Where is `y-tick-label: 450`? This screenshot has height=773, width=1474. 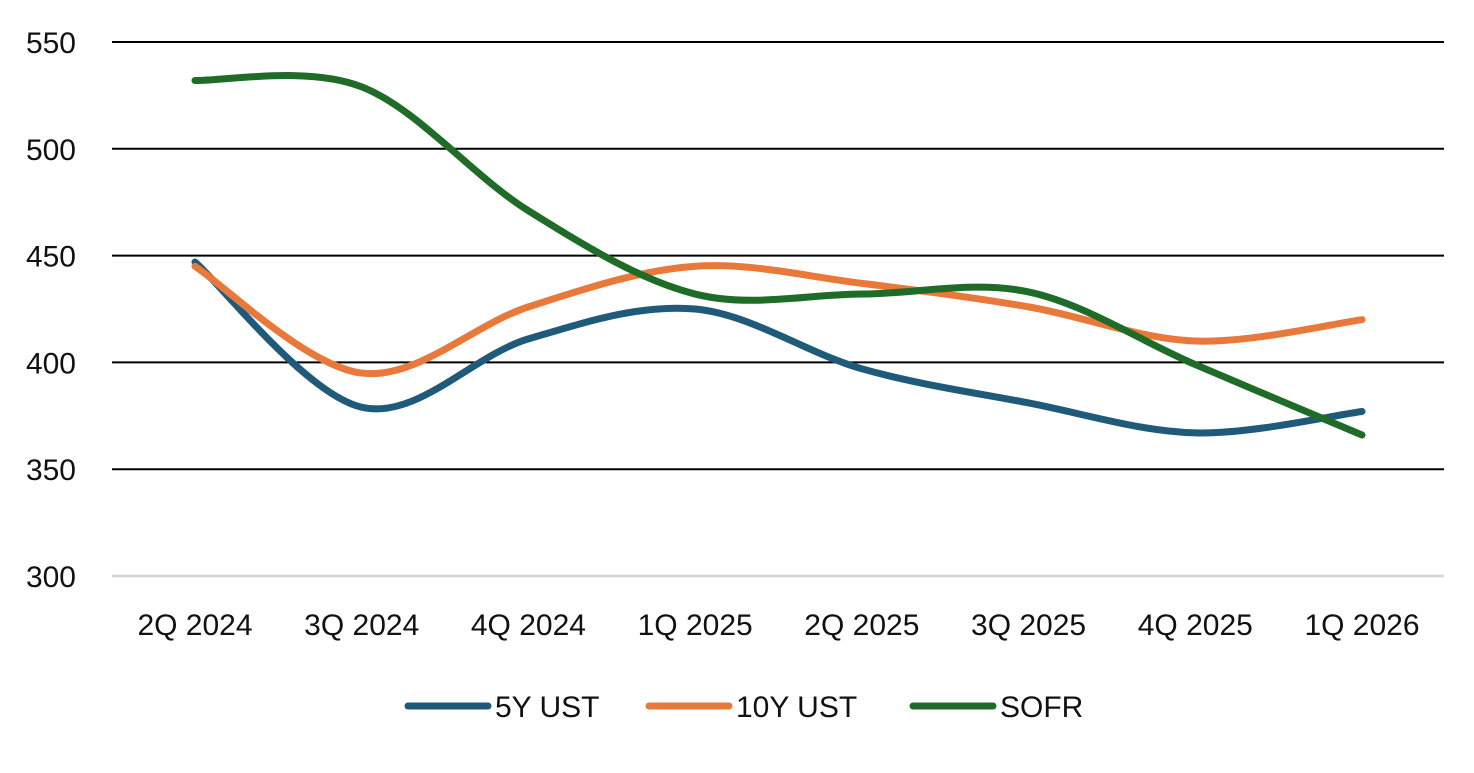
y-tick-label: 450 is located at coordinates (51, 257).